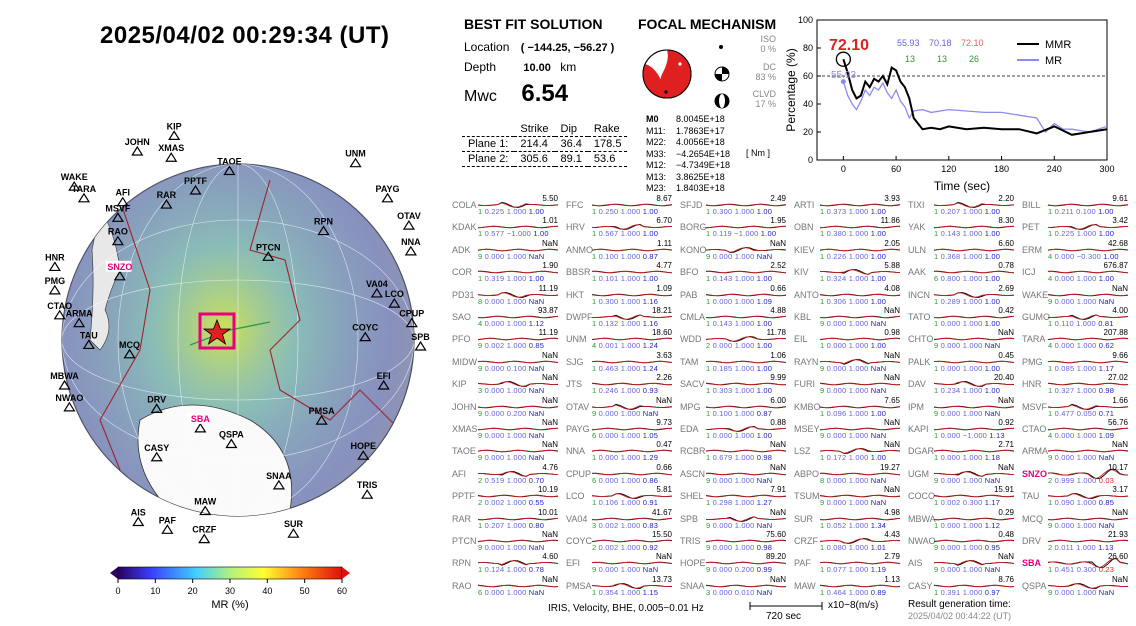  Describe the element at coordinates (961, 317) in the screenshot. I see `station-tato: TATO 0.42 1 0.000 1.000 1.00` at that location.